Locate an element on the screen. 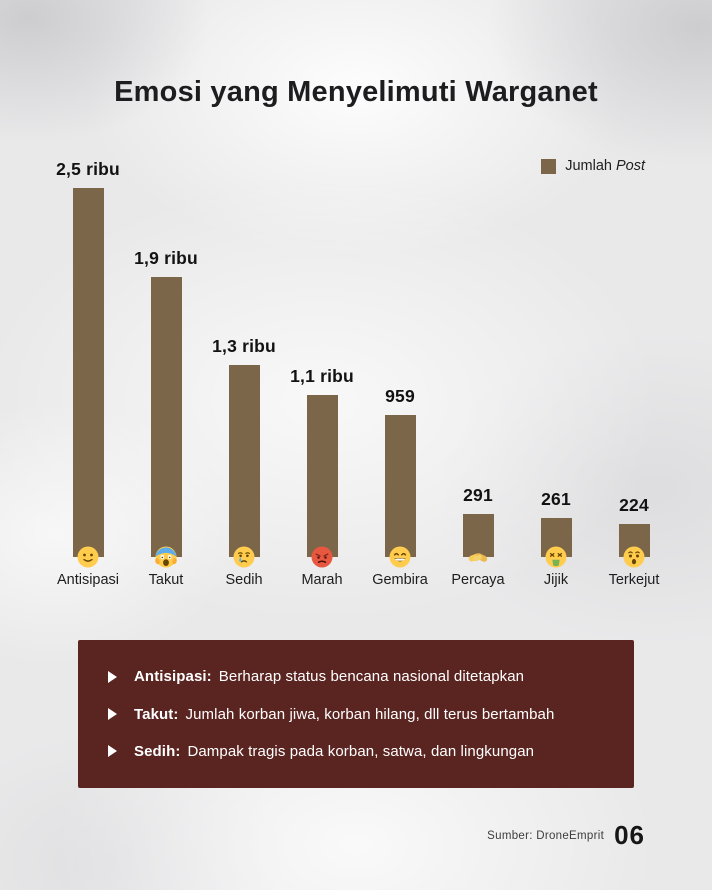 This screenshot has height=890, width=712. bar-value-label: 2,5 ribu is located at coordinates (88, 169).